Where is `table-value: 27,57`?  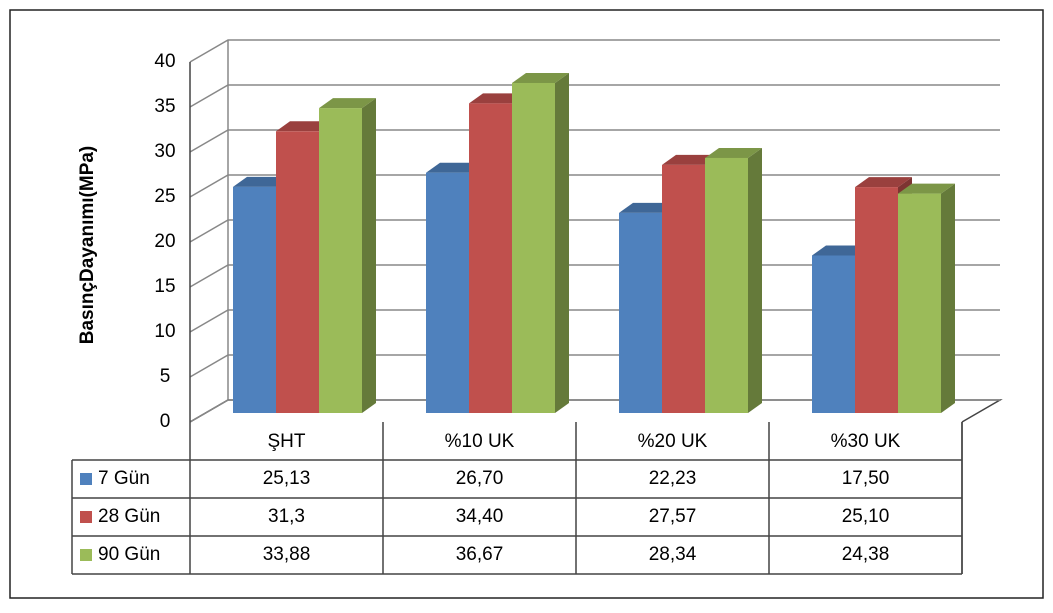
table-value: 27,57 is located at coordinates (673, 516).